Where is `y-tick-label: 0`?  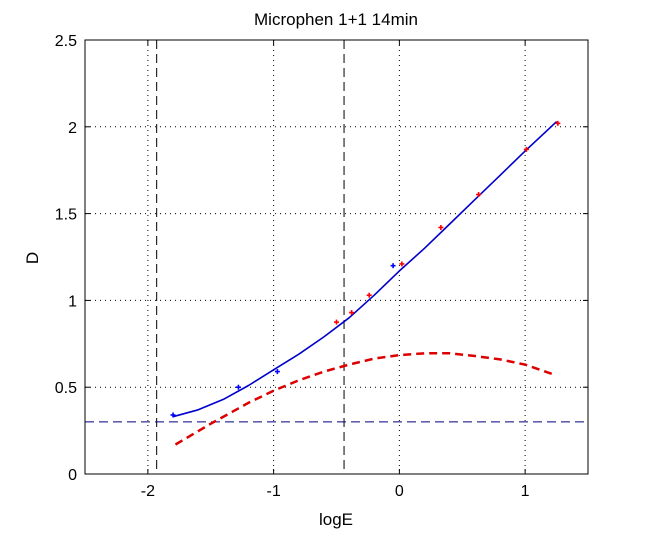
y-tick-label: 0 is located at coordinates (72, 475).